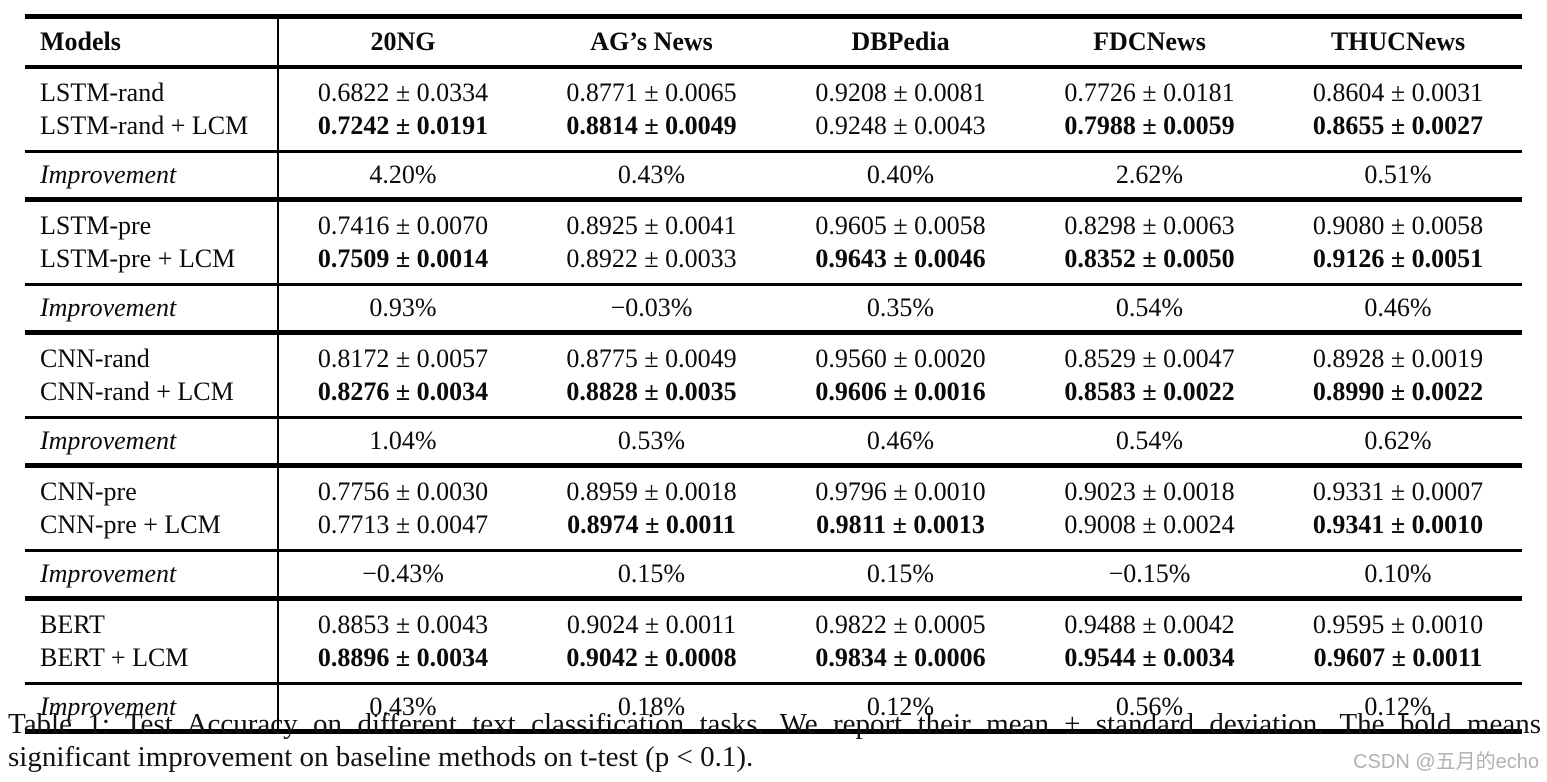 The height and width of the screenshot is (782, 1547). I want to click on accuracy-value: 0.8853 ± 0.0043, so click(403, 624).